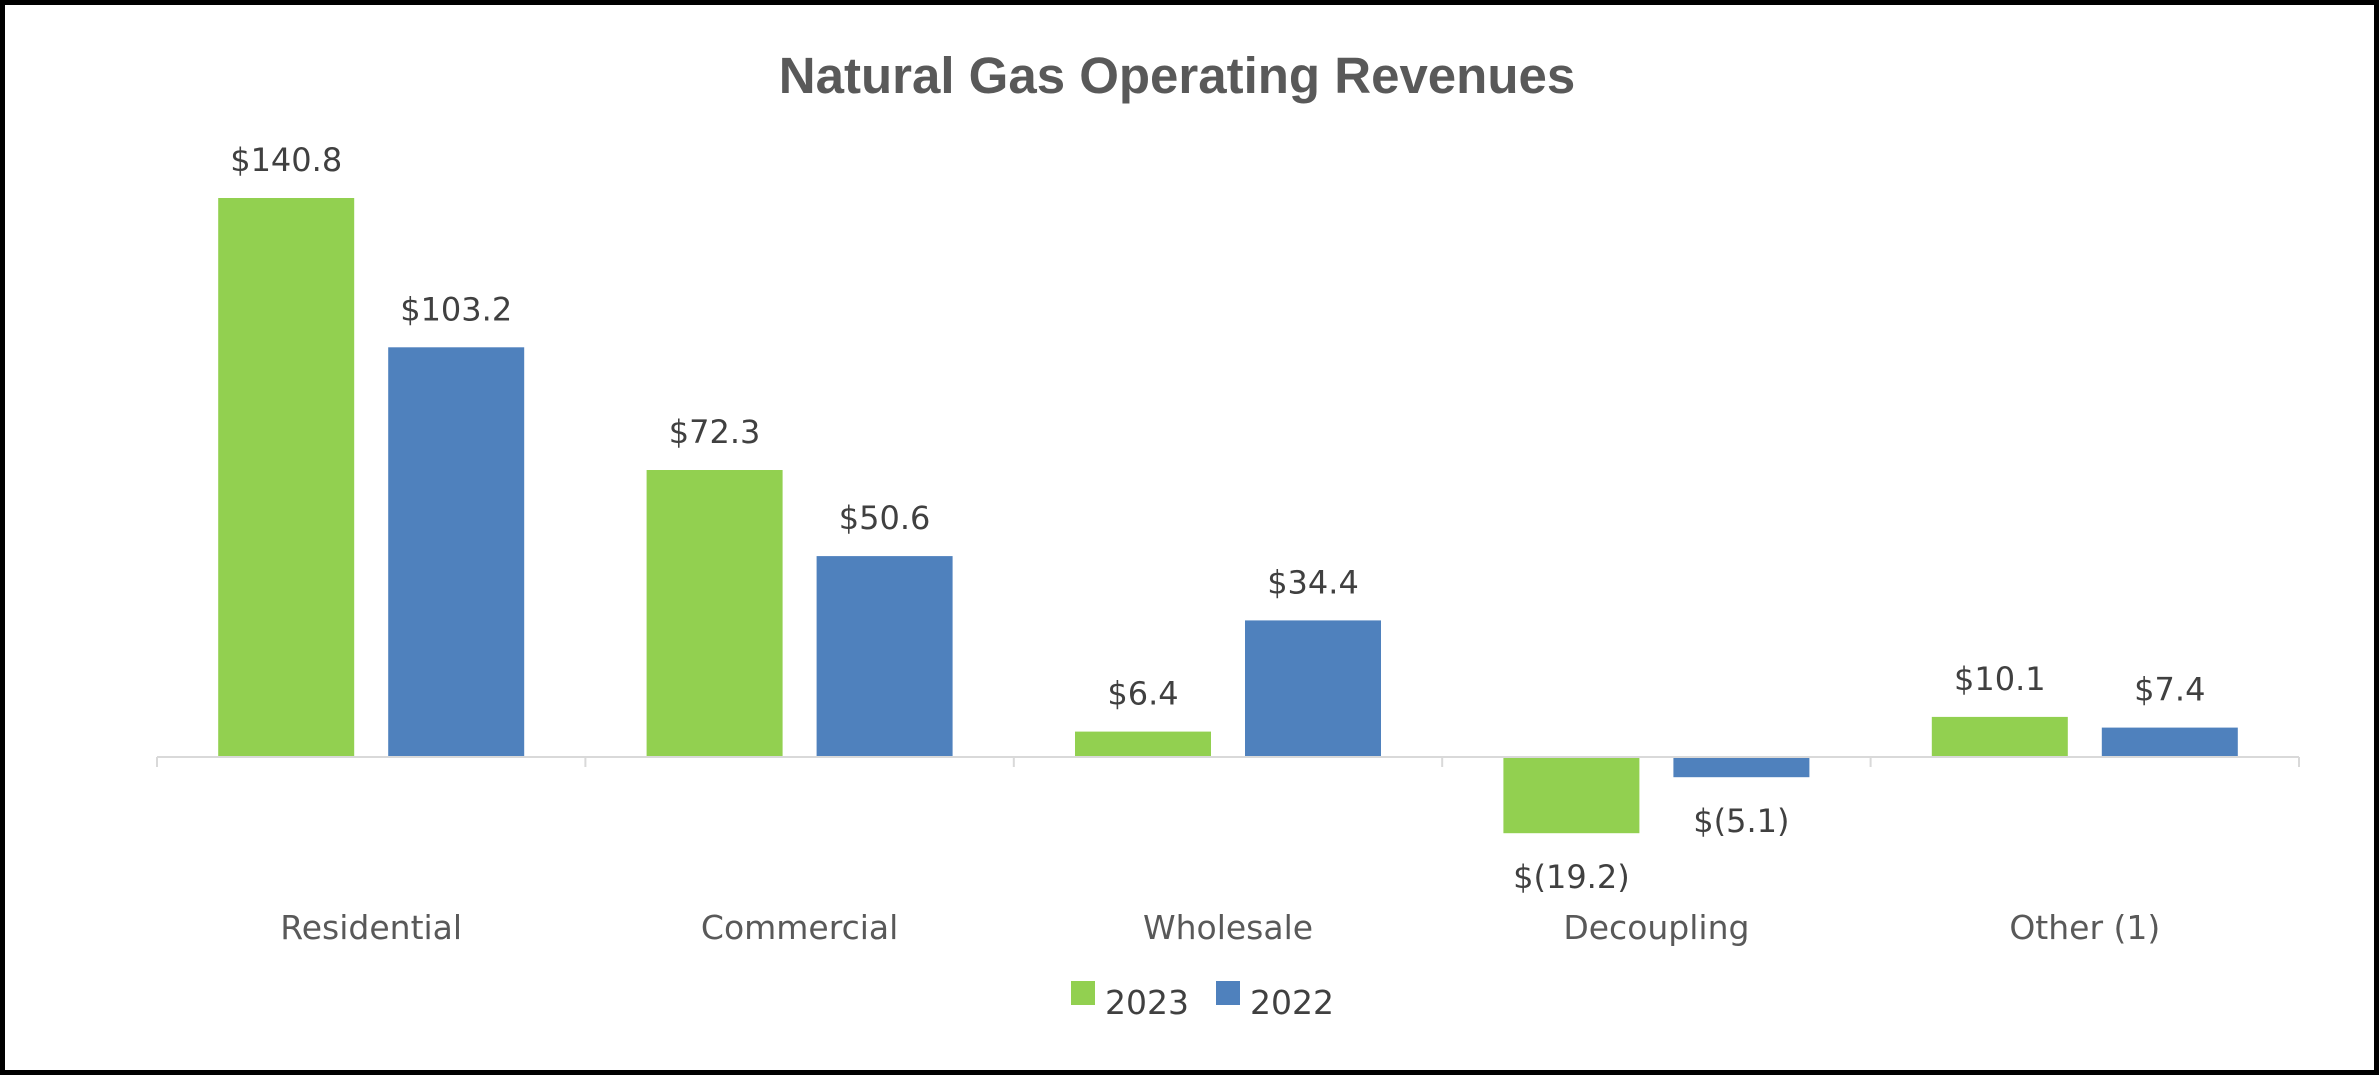 The image size is (2379, 1080). Describe the element at coordinates (286, 160) in the screenshot. I see `data-label: $140.8` at that location.